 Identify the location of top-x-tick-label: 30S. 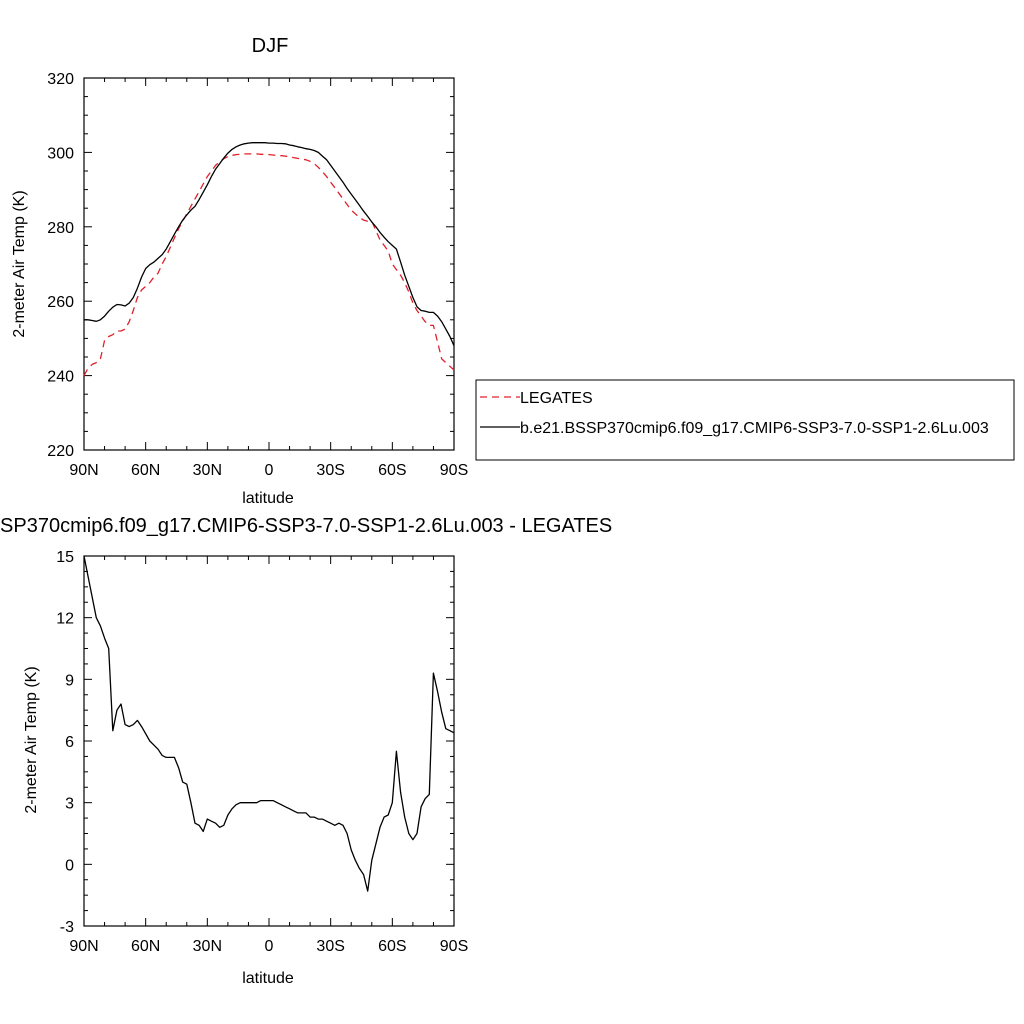
(330, 470).